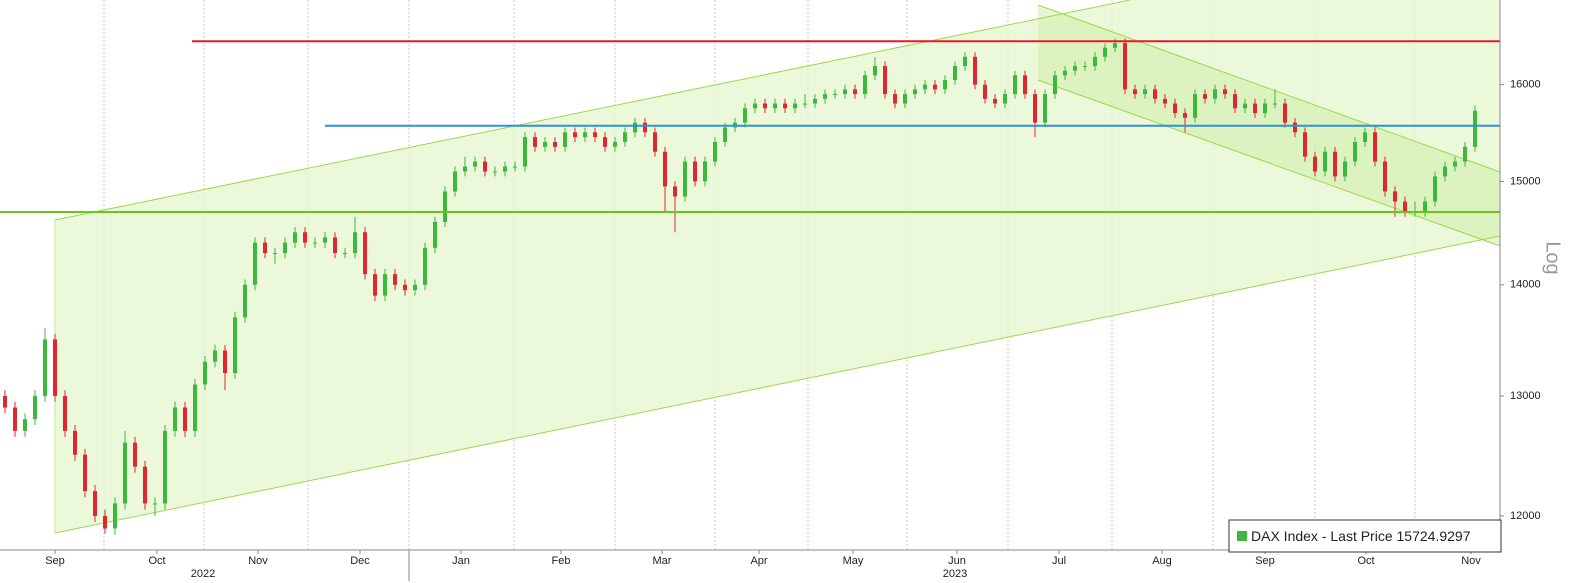 The height and width of the screenshot is (583, 1574). I want to click on x-tick-label: Jan, so click(461, 561).